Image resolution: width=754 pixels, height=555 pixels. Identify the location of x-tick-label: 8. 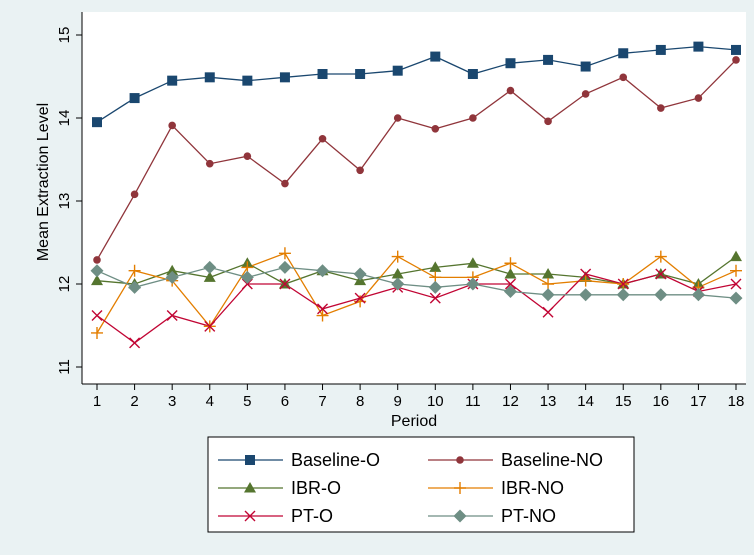
(360, 401).